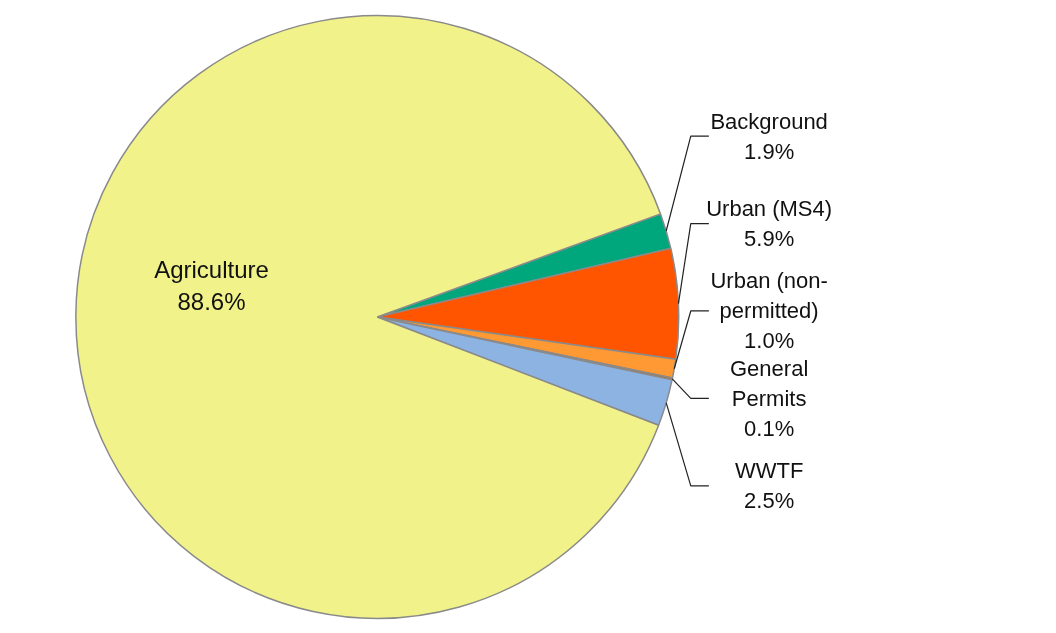 The height and width of the screenshot is (633, 1056). Describe the element at coordinates (769, 501) in the screenshot. I see `data-label: 2.5%` at that location.